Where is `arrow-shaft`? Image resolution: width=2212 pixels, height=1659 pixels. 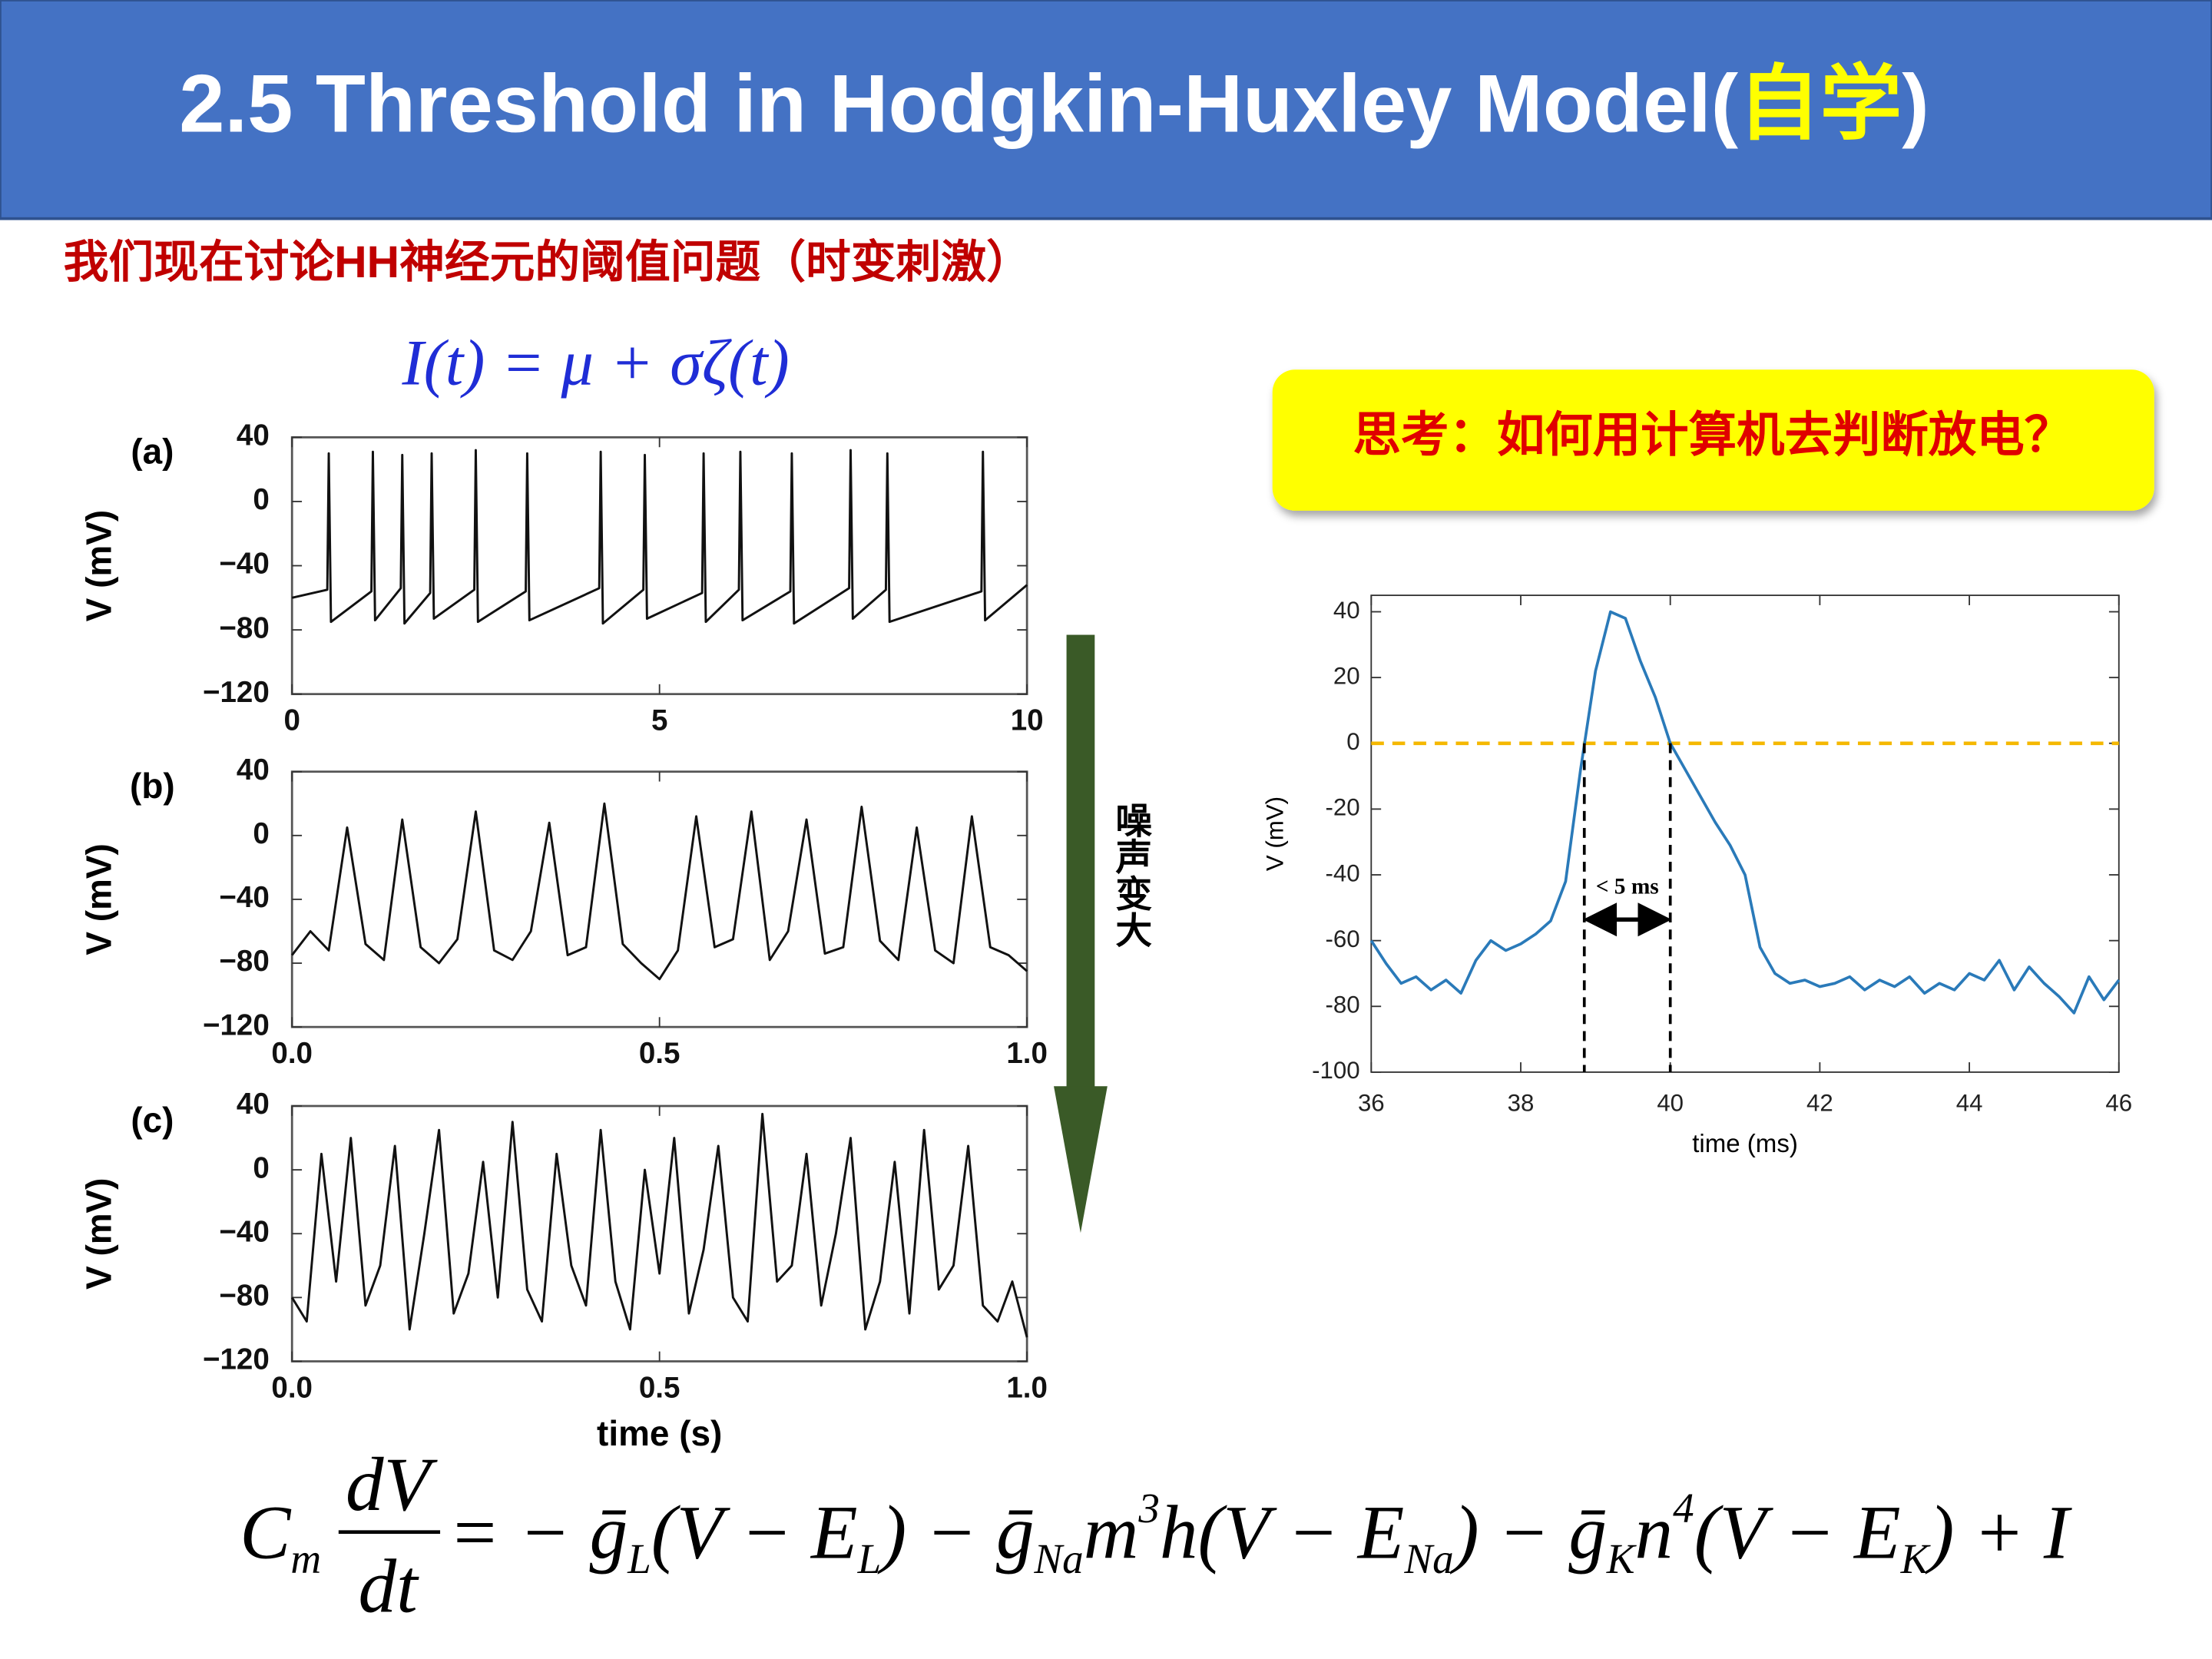
arrow-shaft is located at coordinates (1081, 861).